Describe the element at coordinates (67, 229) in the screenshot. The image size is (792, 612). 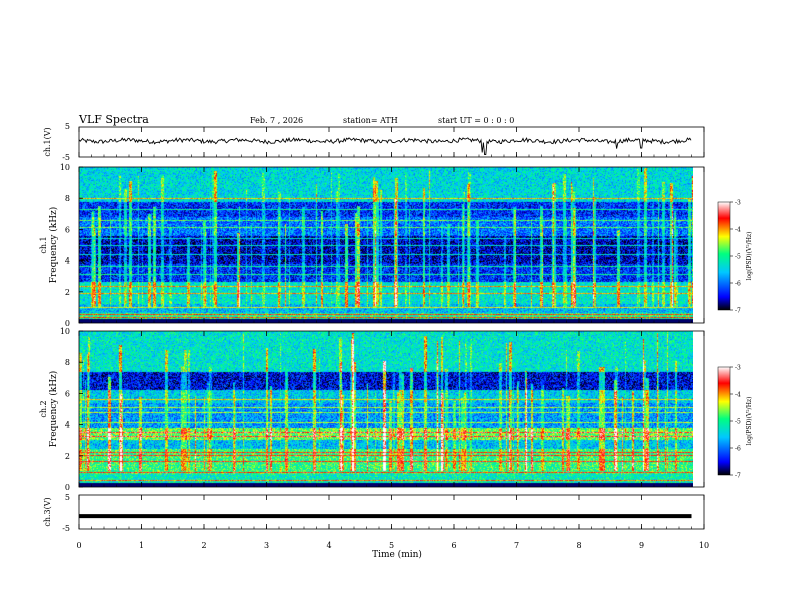
I see `ch1-spectrogram-ytick-label: 6` at that location.